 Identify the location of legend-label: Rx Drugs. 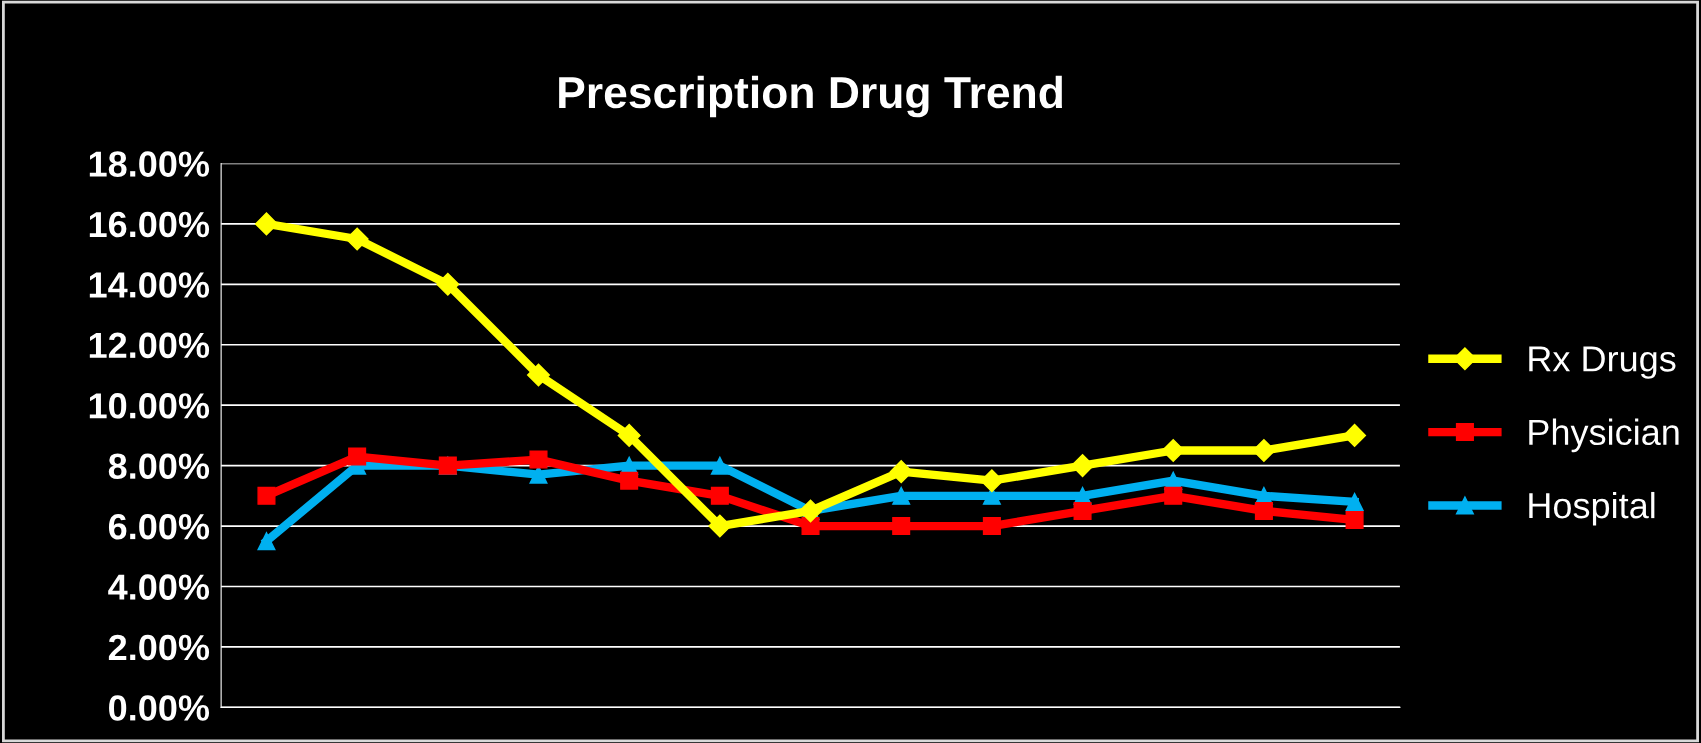
(1602, 362).